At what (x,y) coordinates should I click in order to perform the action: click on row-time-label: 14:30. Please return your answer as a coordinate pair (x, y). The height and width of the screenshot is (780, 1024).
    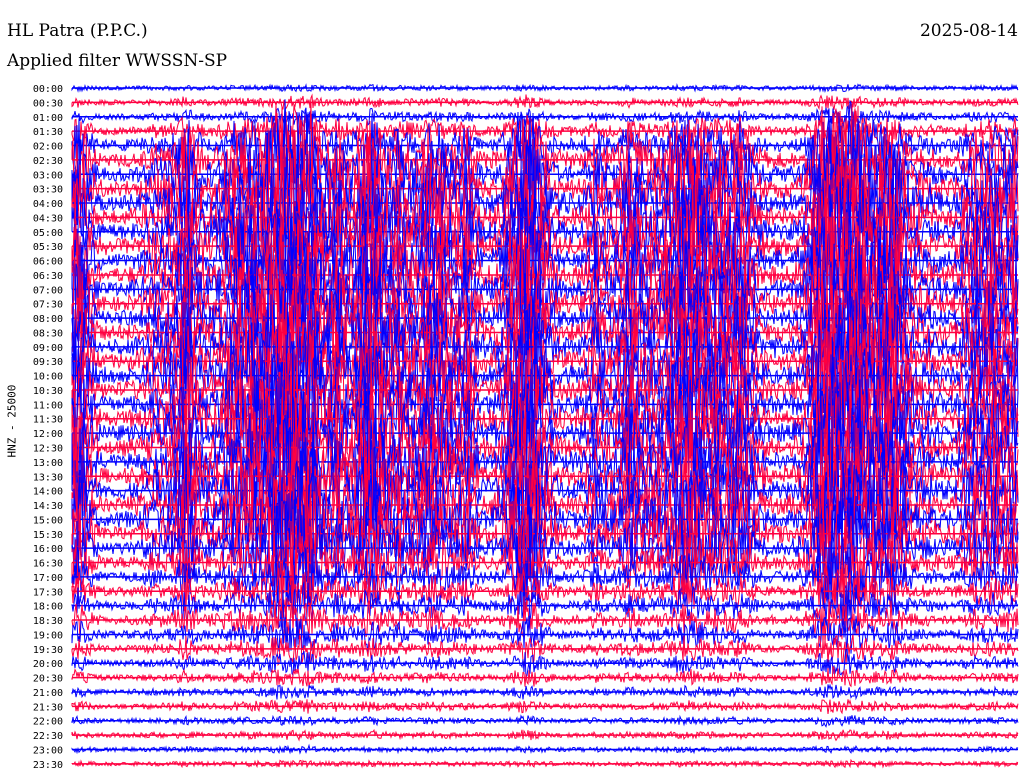
    Looking at the image, I should click on (48, 506).